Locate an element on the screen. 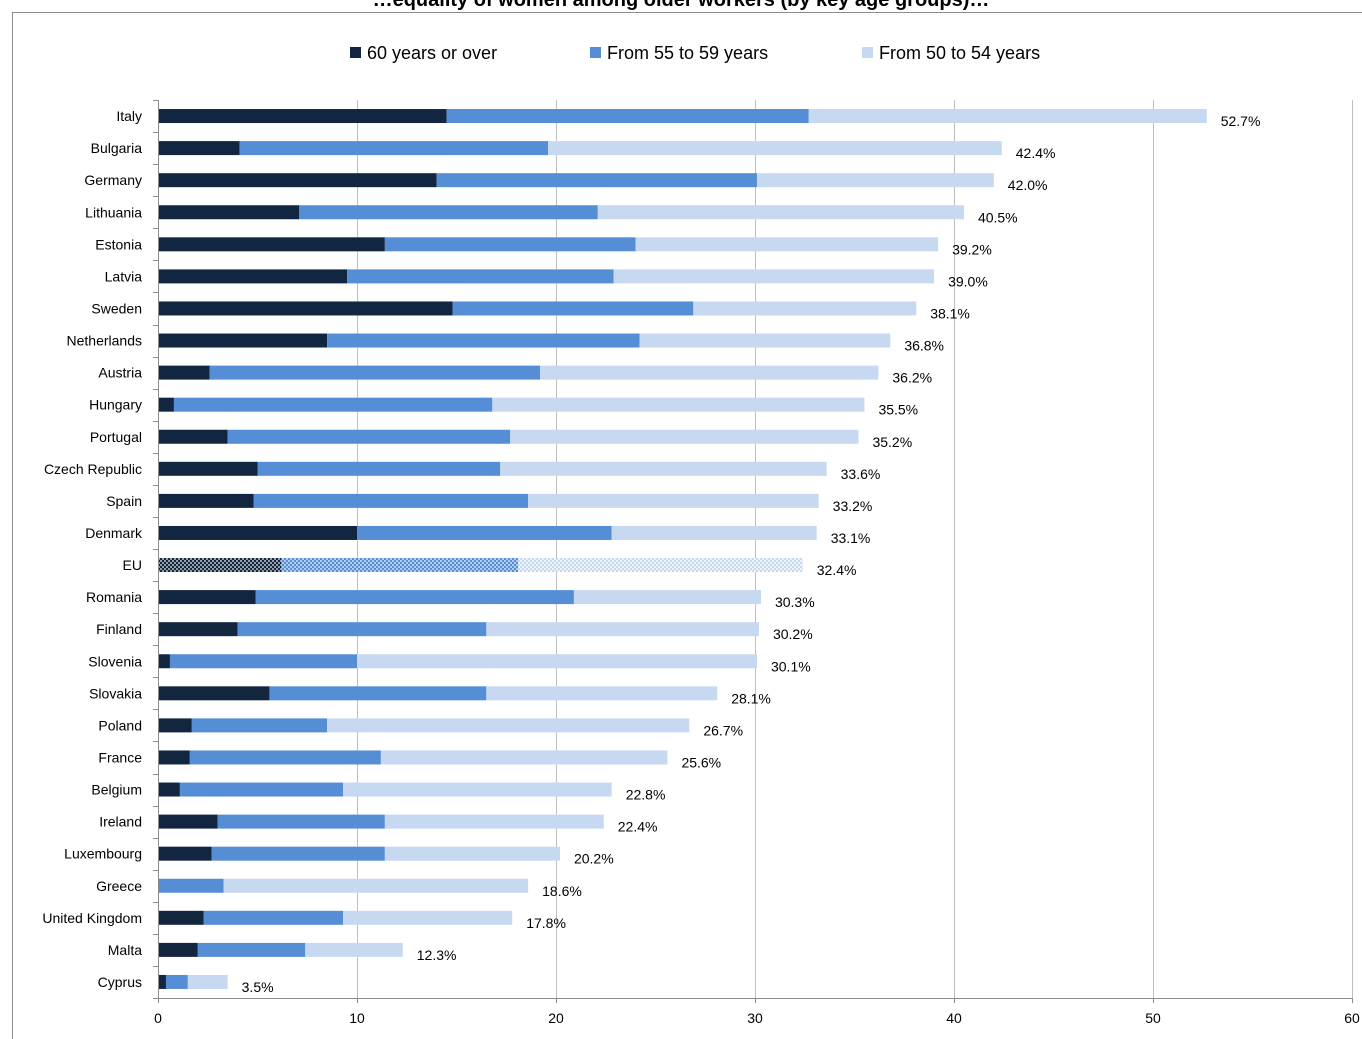 This screenshot has height=1039, width=1362. data-label: 42.4% is located at coordinates (1036, 153).